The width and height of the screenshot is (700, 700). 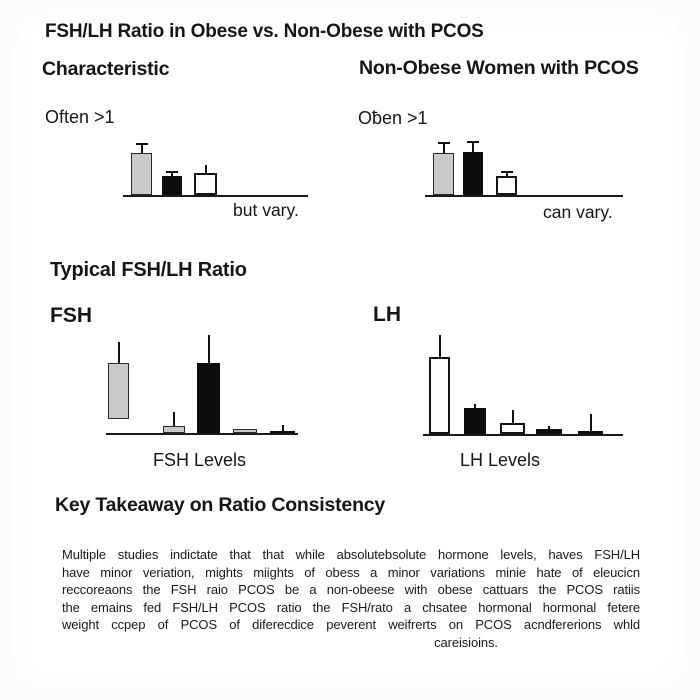 I want to click on column-header-characteristic: Characteristic, so click(x=106, y=69).